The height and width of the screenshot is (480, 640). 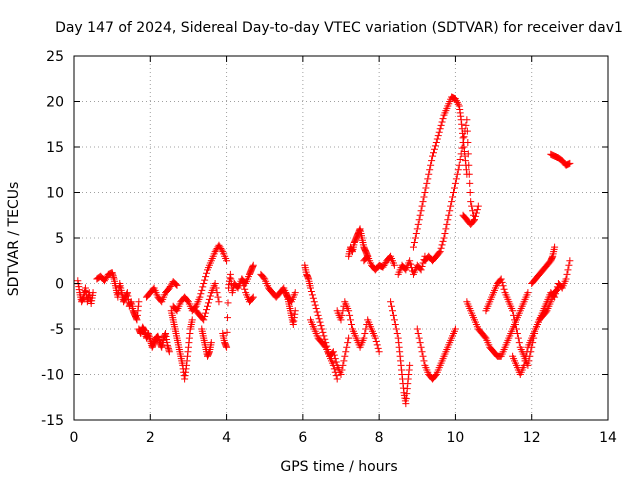 I want to click on y-tick-label: -5, so click(x=57, y=330).